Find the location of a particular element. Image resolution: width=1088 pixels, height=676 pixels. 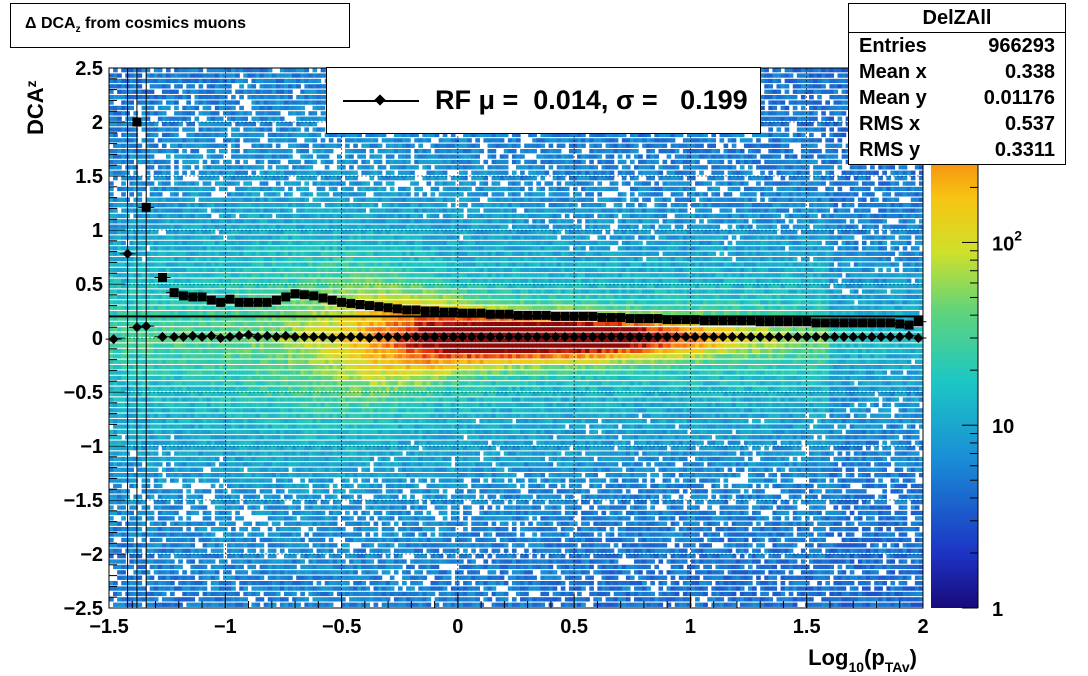

x-tick-label: 0 is located at coordinates (457, 627).